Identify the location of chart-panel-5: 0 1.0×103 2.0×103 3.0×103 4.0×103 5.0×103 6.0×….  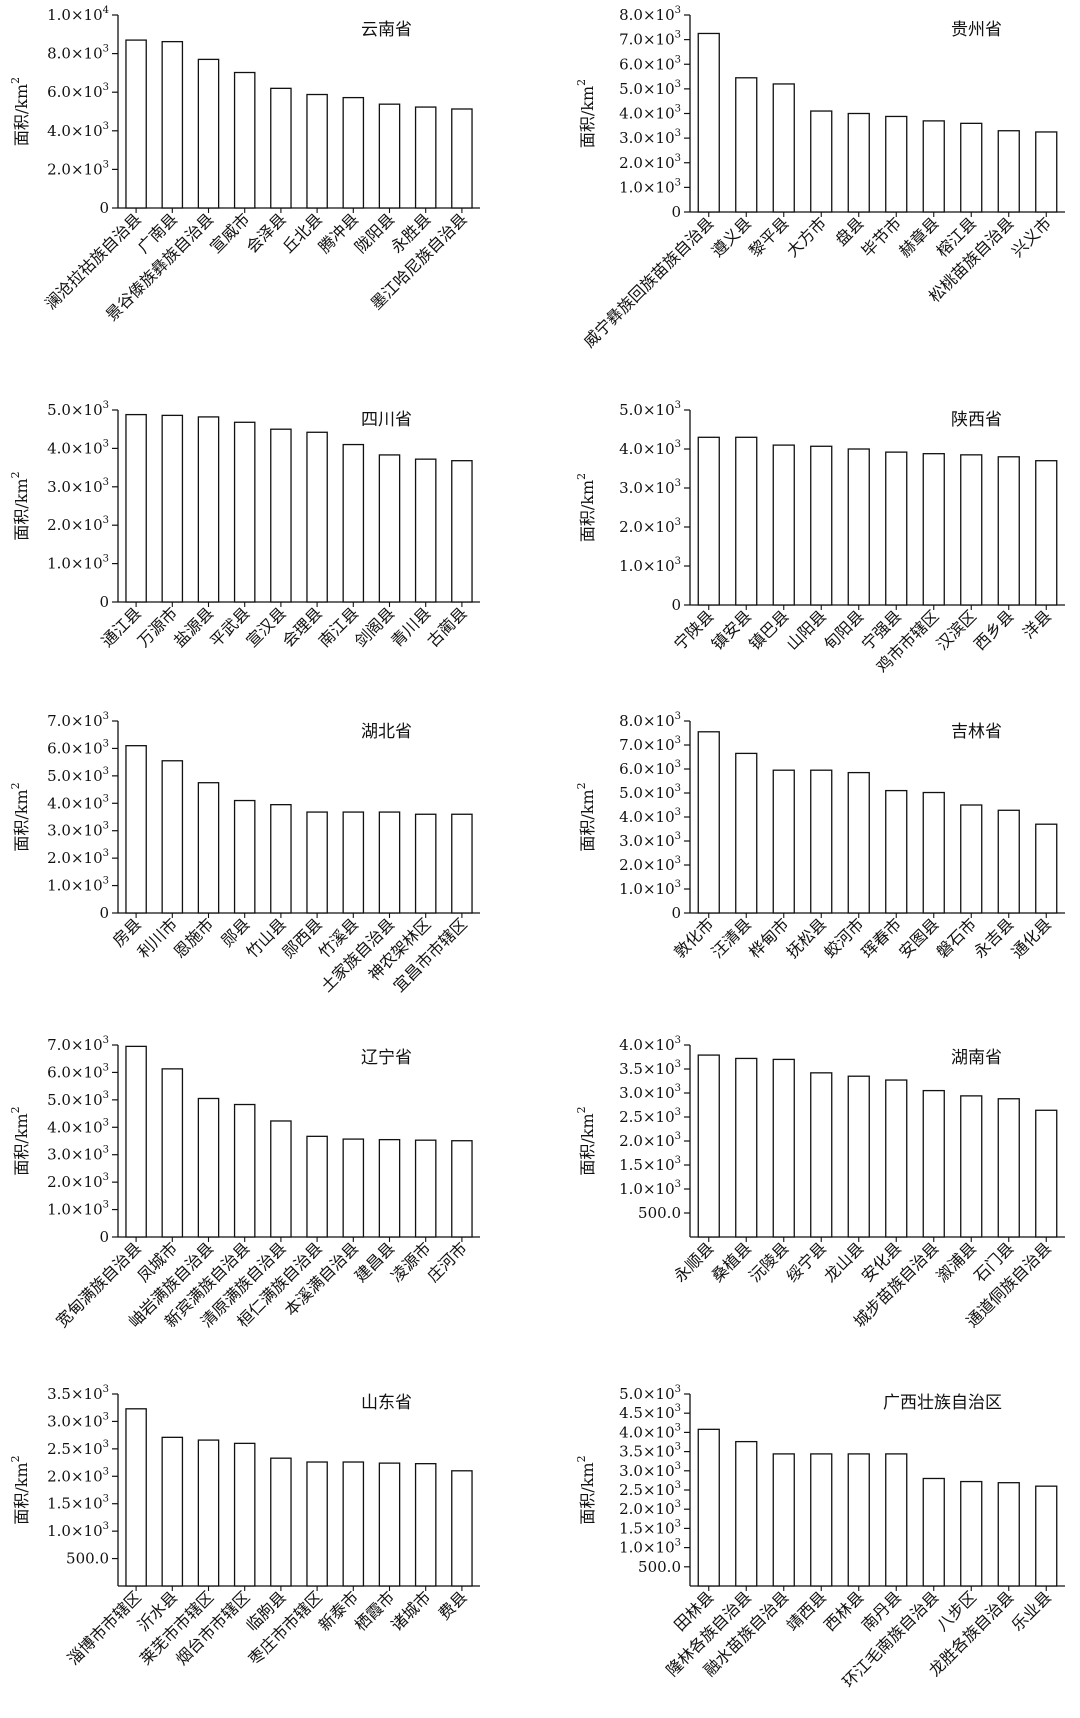
(820, 836).